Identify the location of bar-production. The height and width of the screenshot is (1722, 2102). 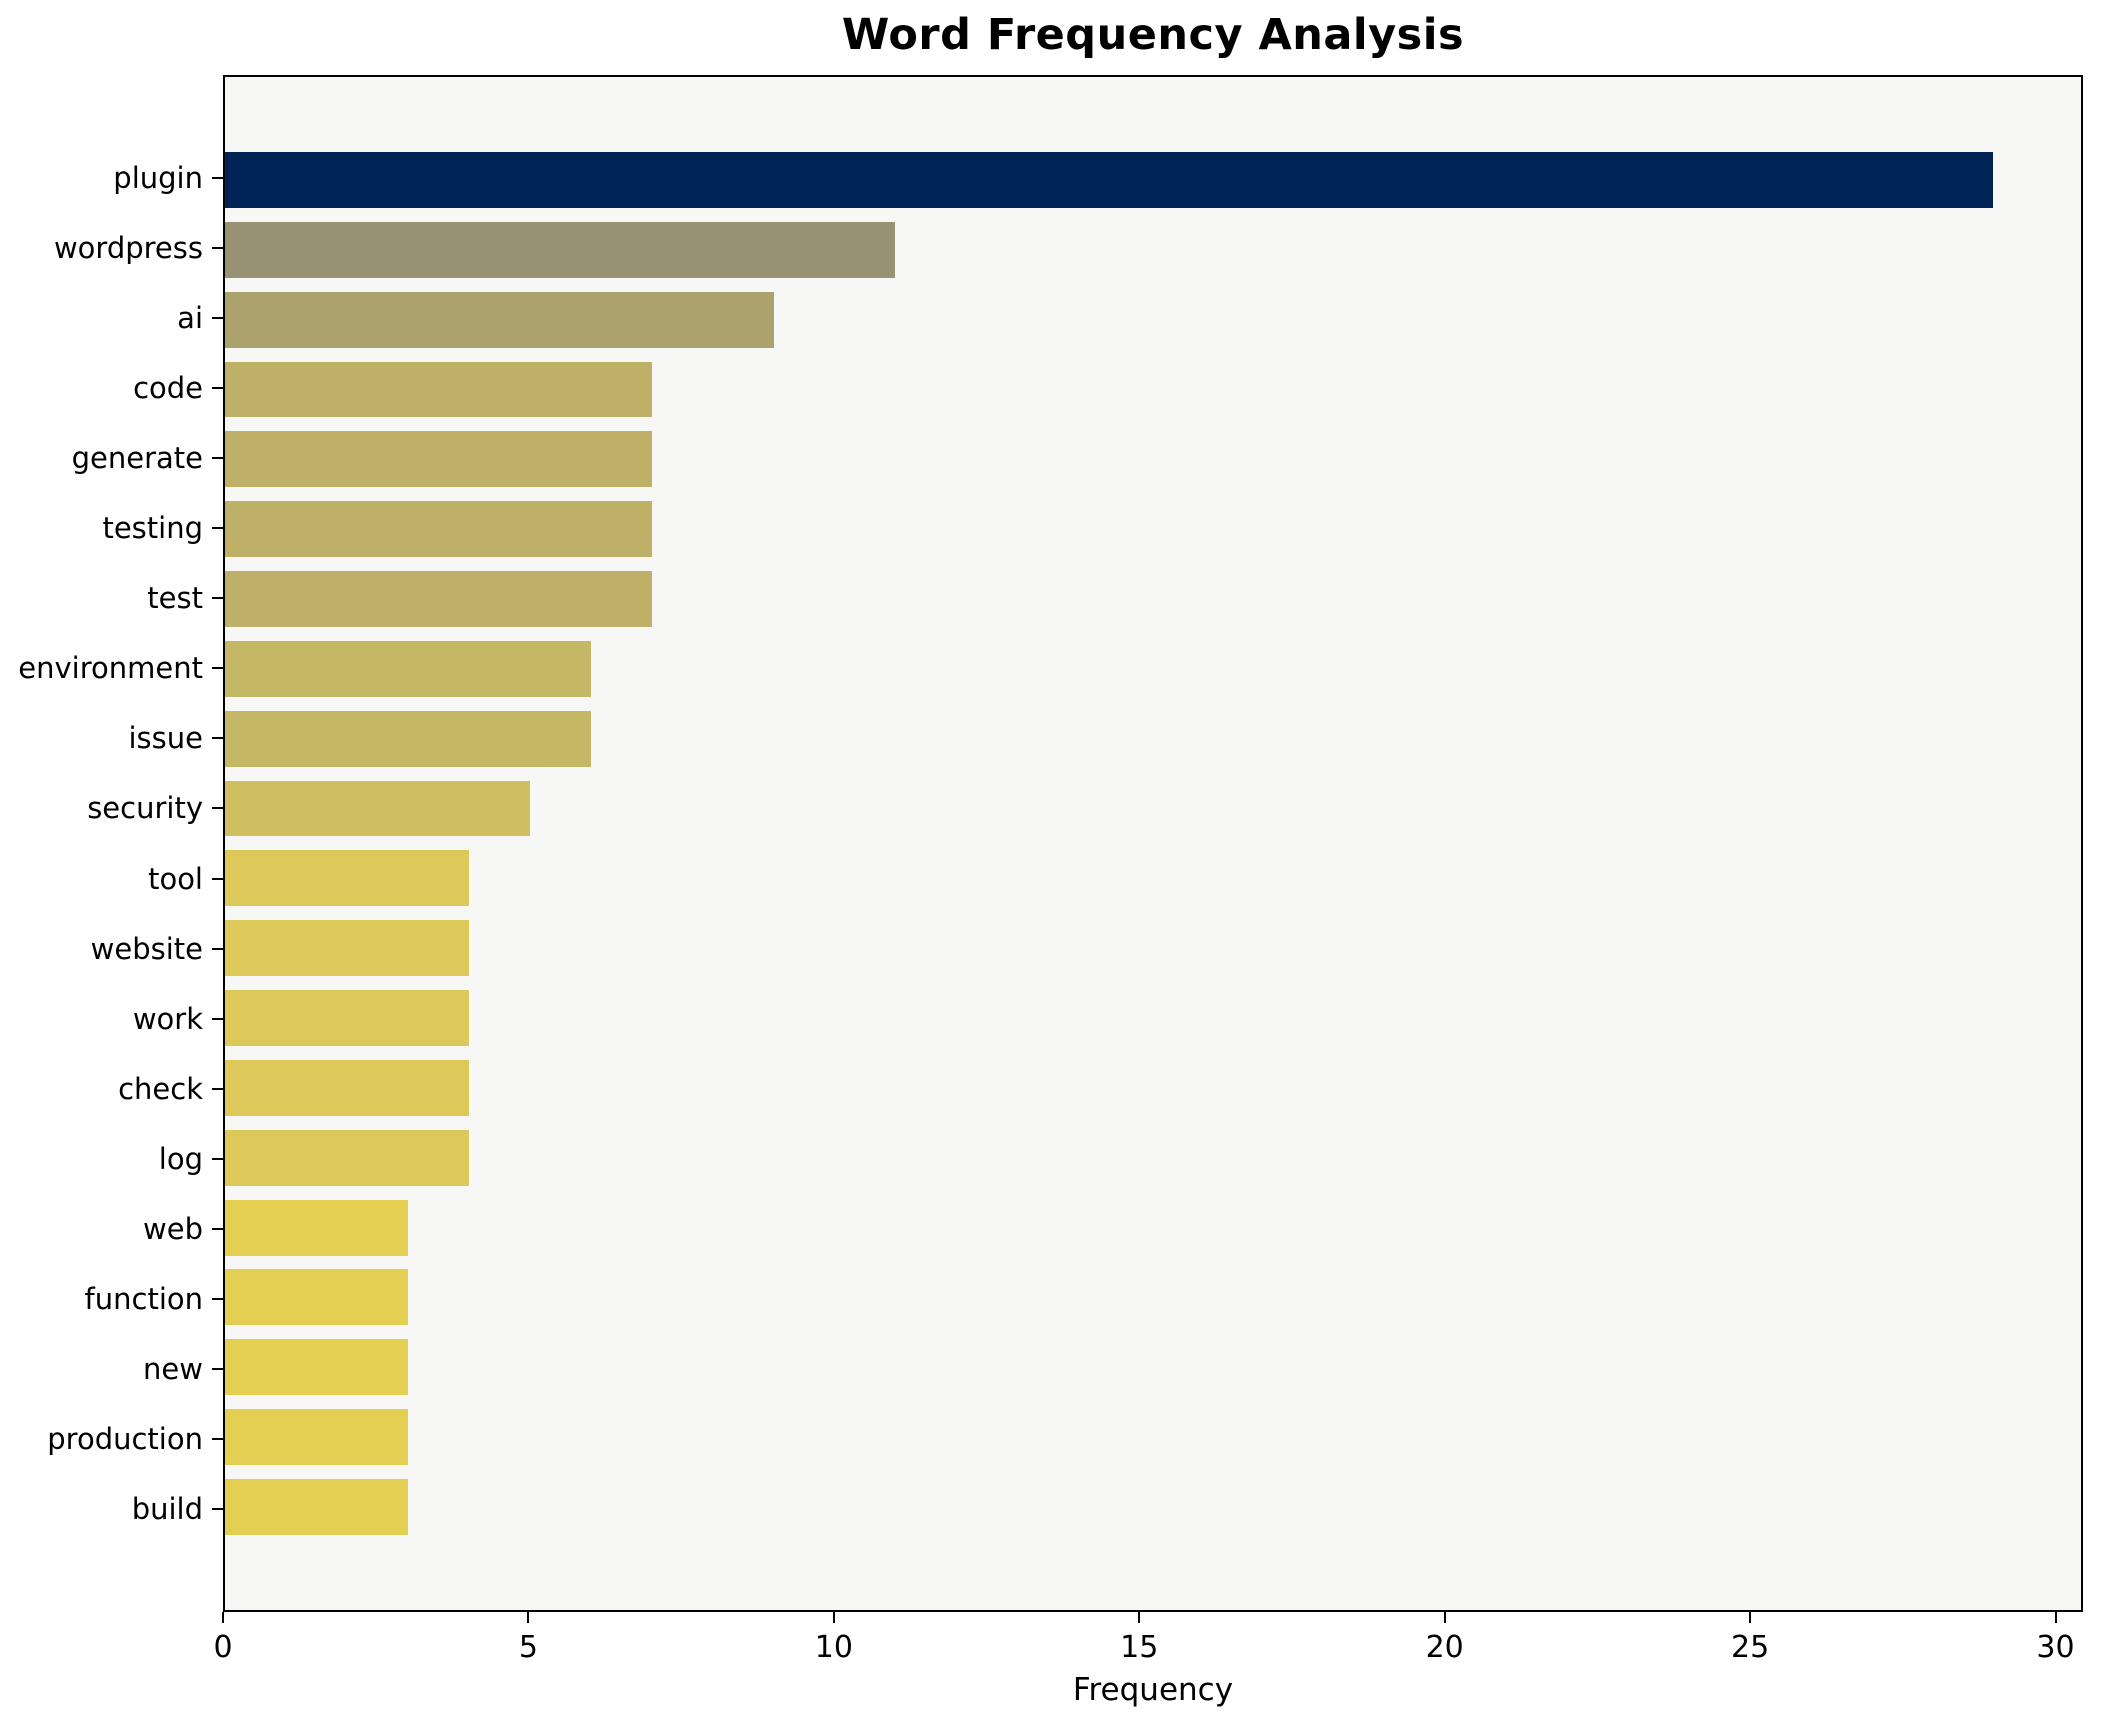
(316, 1437).